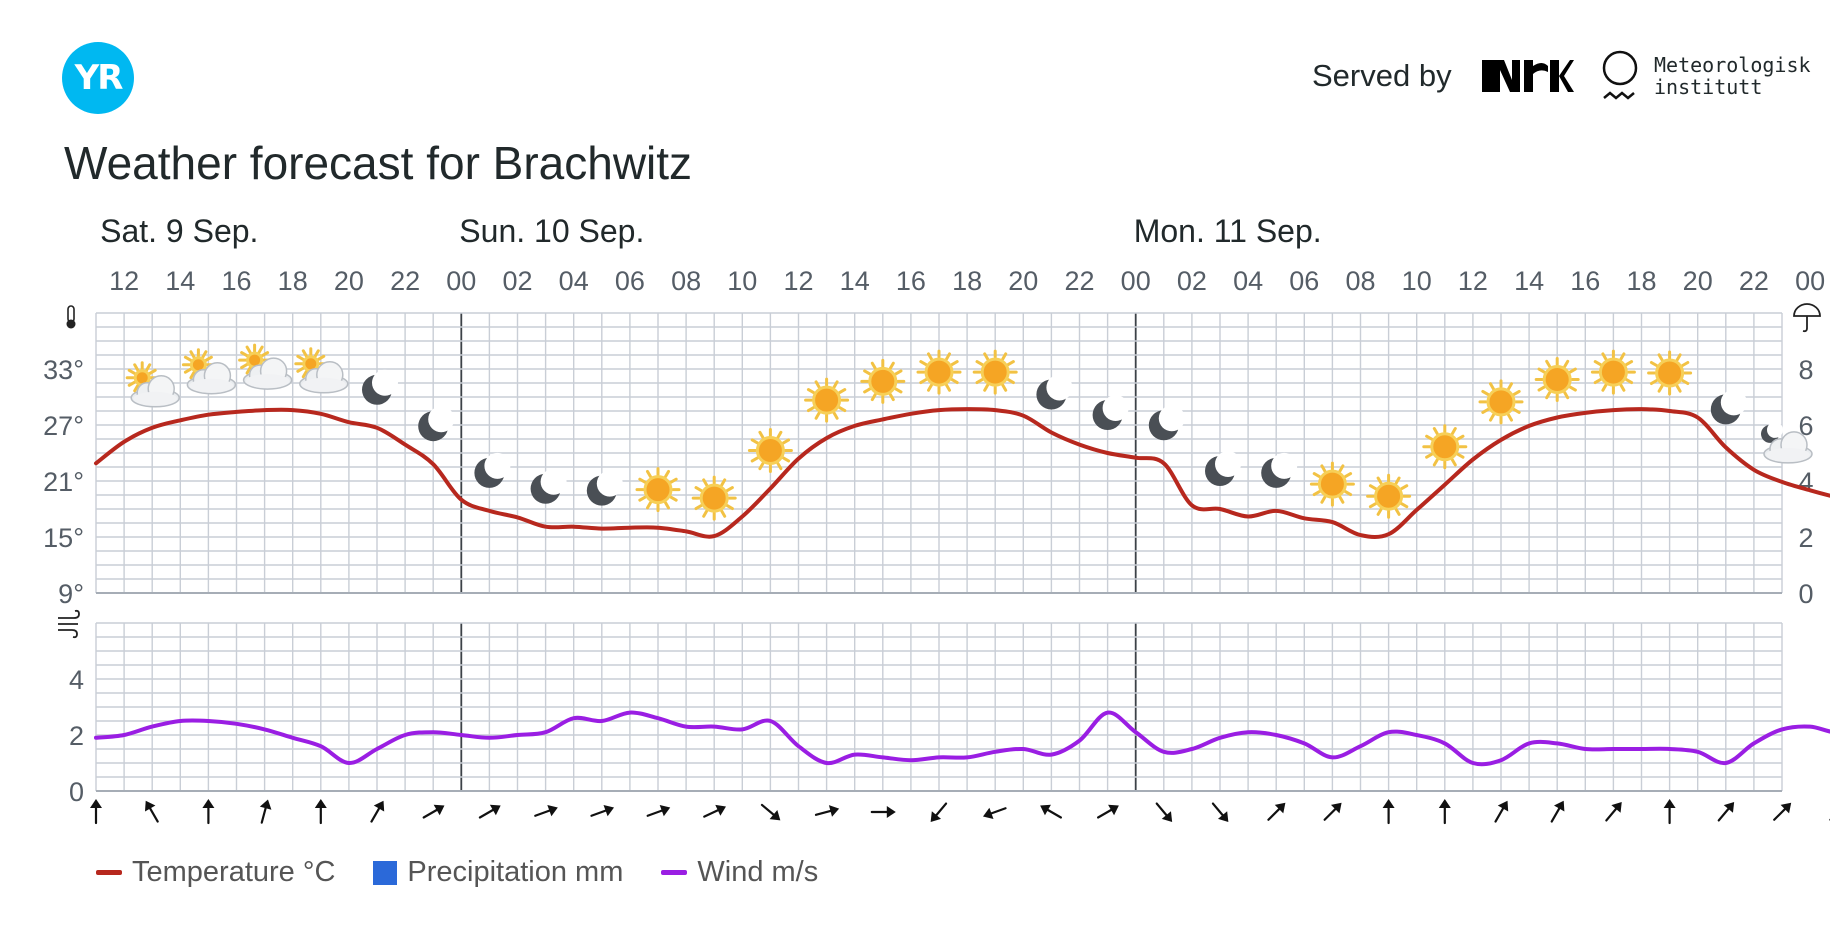 Image resolution: width=1830 pixels, height=940 pixels. What do you see at coordinates (215, 872) in the screenshot?
I see `legend-temperature: Temperature °C` at bounding box center [215, 872].